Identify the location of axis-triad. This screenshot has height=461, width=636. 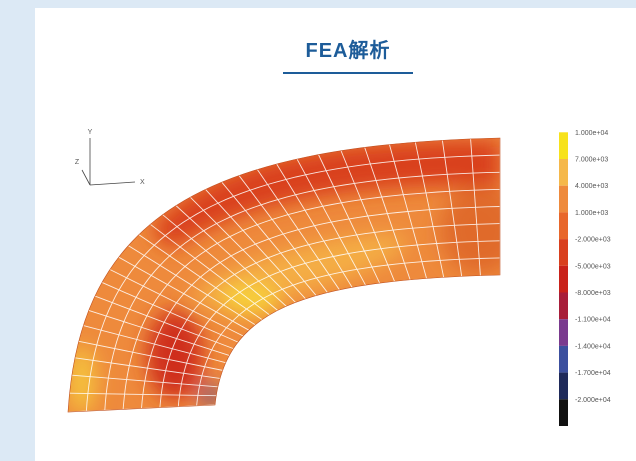
(108, 162).